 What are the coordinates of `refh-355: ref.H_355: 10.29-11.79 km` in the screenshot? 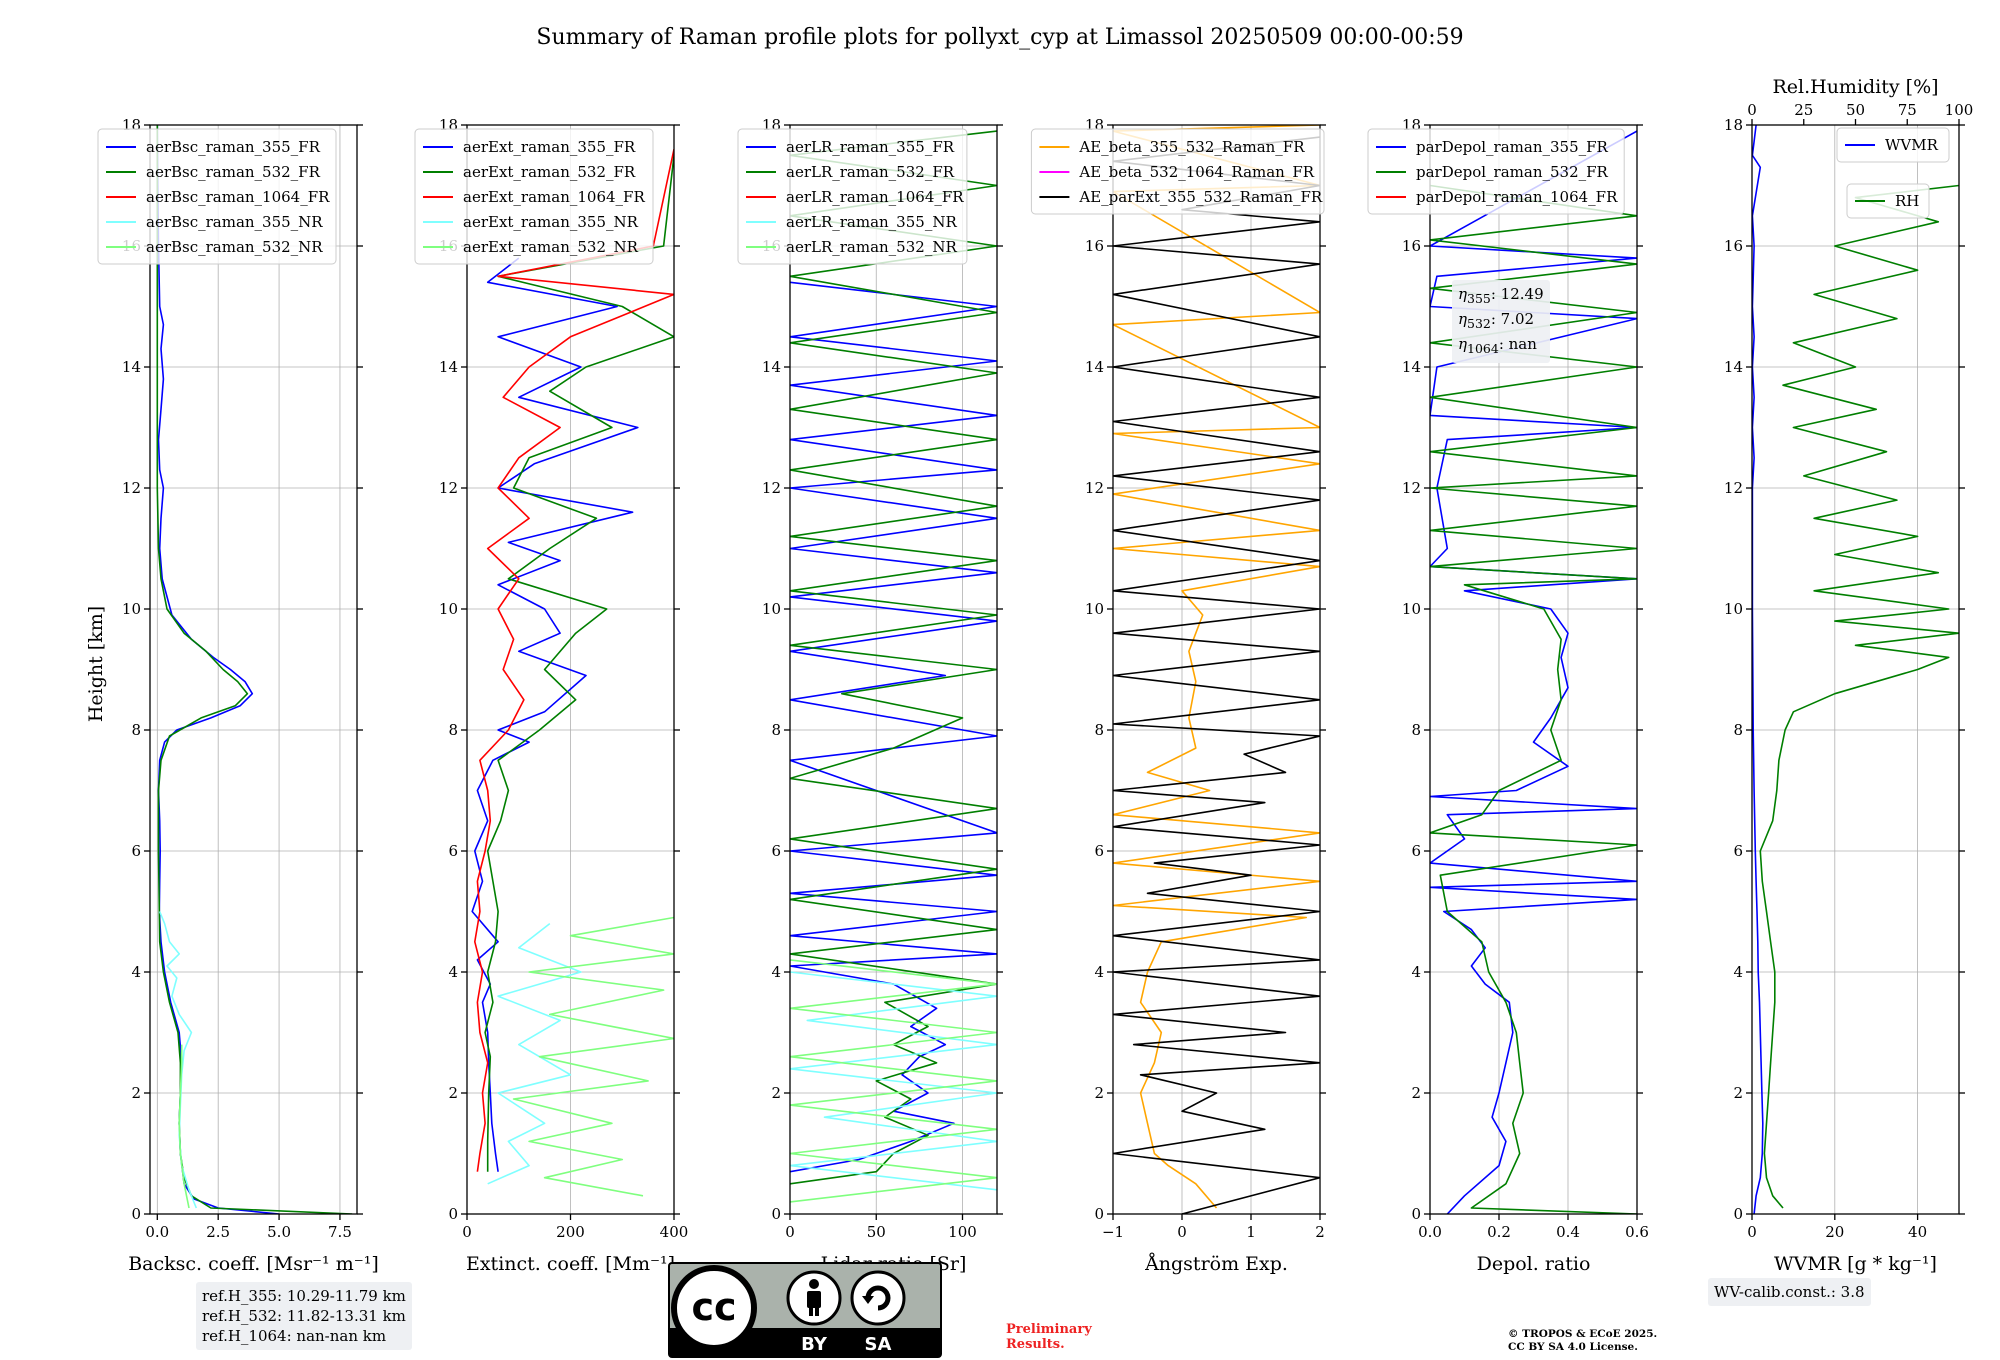 It's located at (304, 1296).